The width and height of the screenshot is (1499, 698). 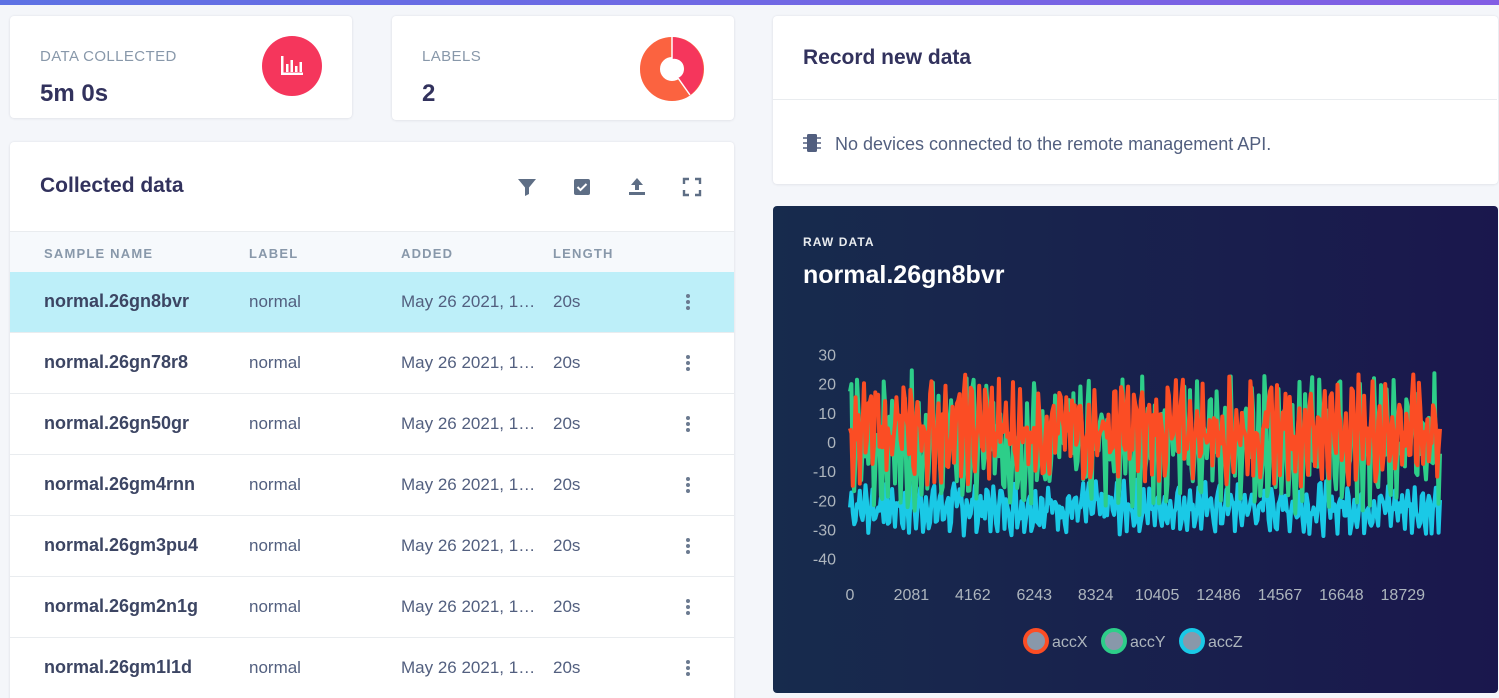 I want to click on column-header-sample-name: SAMPLE NAME, so click(x=99, y=253).